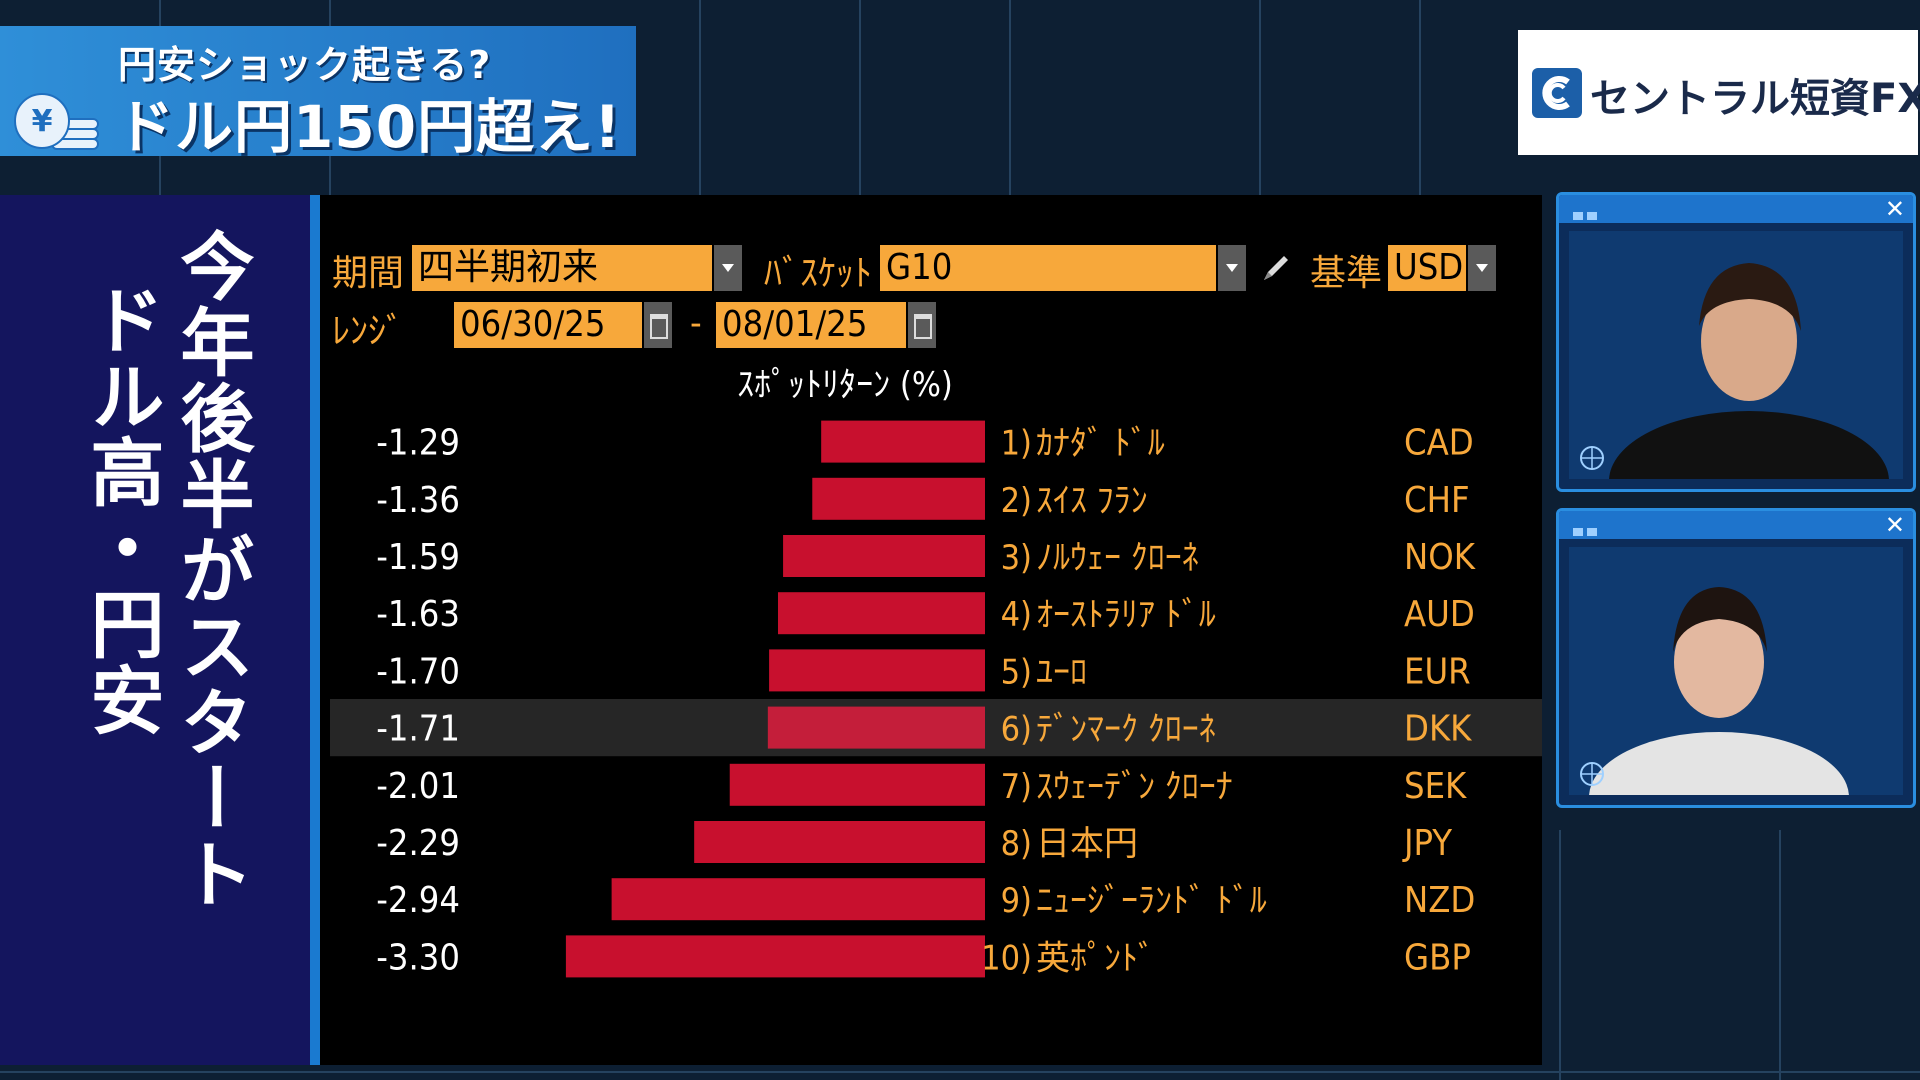  Describe the element at coordinates (548, 325) in the screenshot. I see `range-start-field: 06/30/25` at that location.